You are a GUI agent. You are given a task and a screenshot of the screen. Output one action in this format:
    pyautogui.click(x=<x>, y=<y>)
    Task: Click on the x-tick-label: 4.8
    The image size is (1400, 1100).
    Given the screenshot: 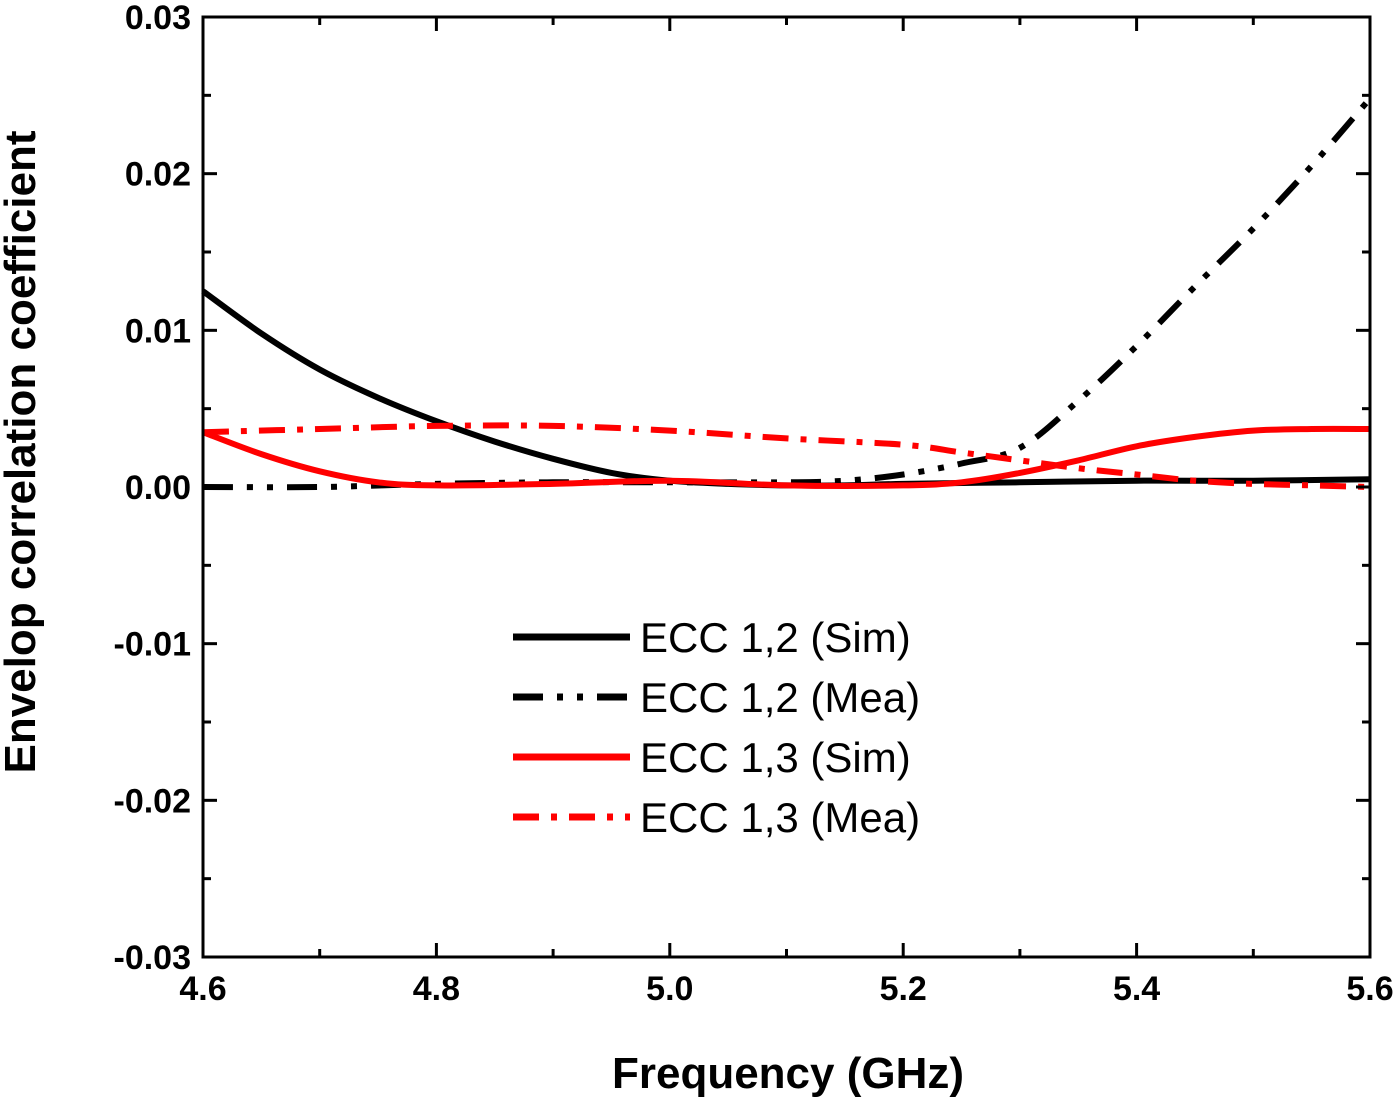 What is the action you would take?
    pyautogui.click(x=436, y=989)
    